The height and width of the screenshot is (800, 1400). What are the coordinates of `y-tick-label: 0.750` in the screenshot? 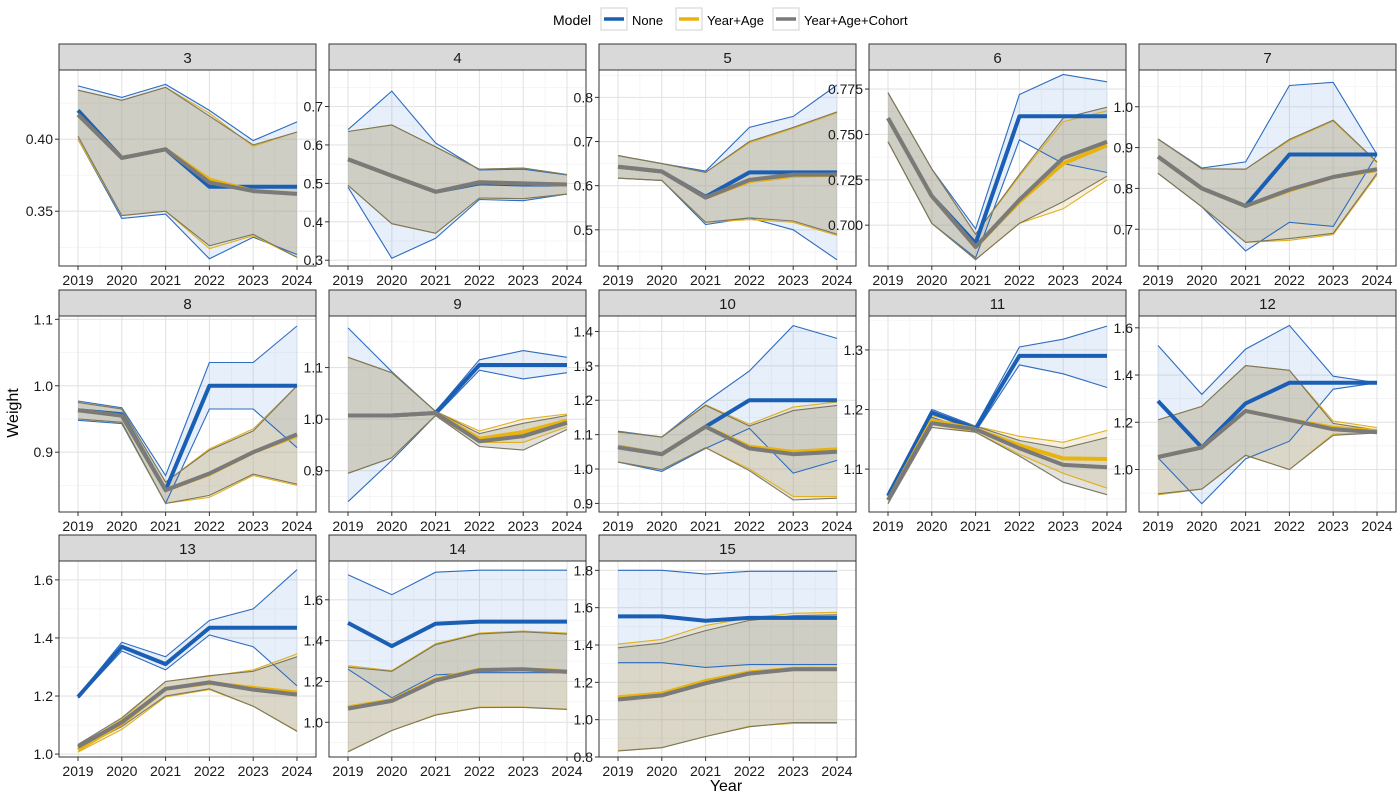 It's located at (845, 134).